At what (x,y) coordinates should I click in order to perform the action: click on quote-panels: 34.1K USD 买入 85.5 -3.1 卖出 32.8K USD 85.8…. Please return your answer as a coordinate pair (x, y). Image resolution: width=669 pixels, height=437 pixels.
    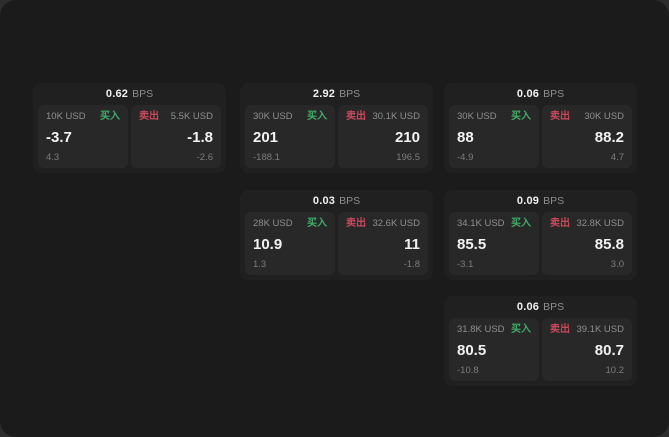
    Looking at the image, I should click on (540, 243).